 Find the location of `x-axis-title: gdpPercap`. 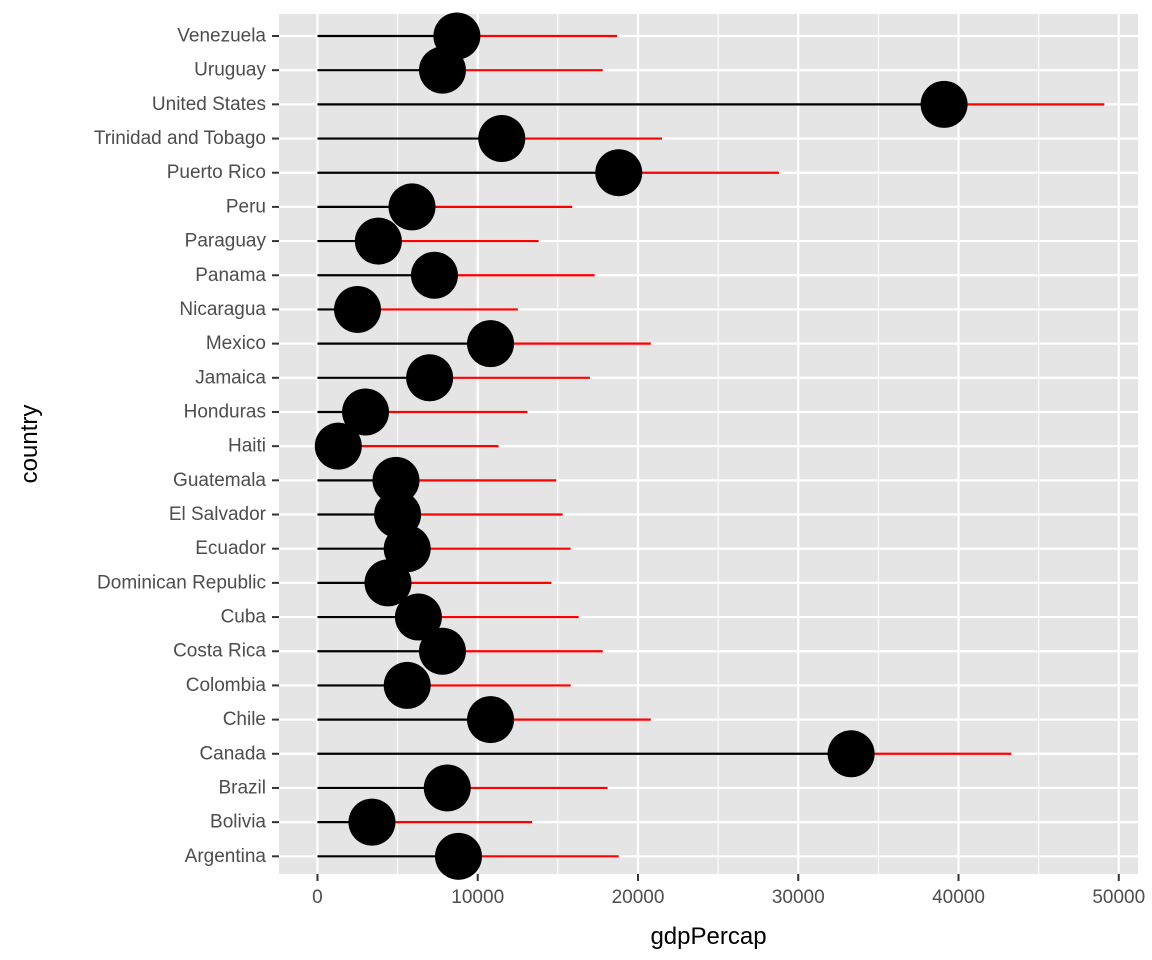

x-axis-title: gdpPercap is located at coordinates (708, 936).